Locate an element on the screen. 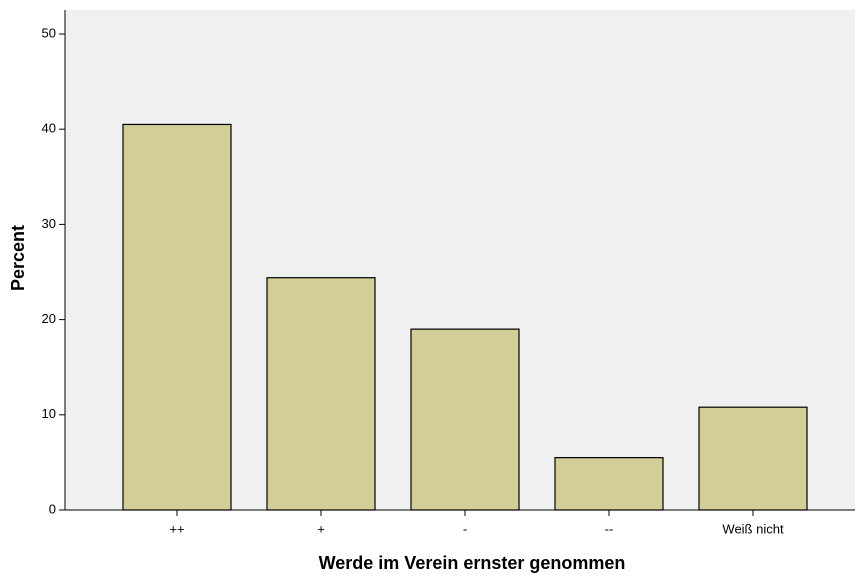 This screenshot has width=856, height=577. x-axis-title: Werde im Verein ernster genommen is located at coordinates (472, 563).